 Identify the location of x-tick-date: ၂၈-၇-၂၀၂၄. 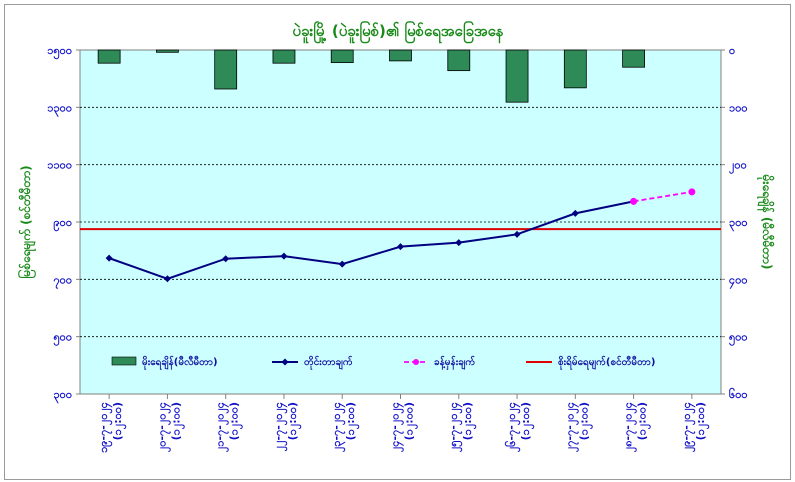
(630, 427).